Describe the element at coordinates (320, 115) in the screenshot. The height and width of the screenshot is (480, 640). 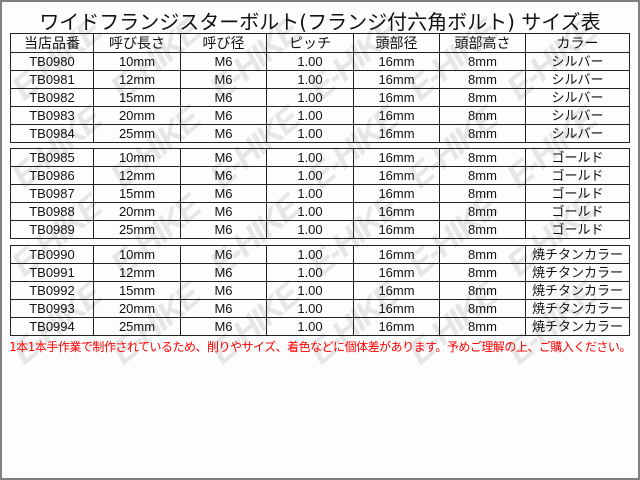
I see `table-row: TB0983 20mm M6 1.00 16mm 8mm シルバー` at that location.